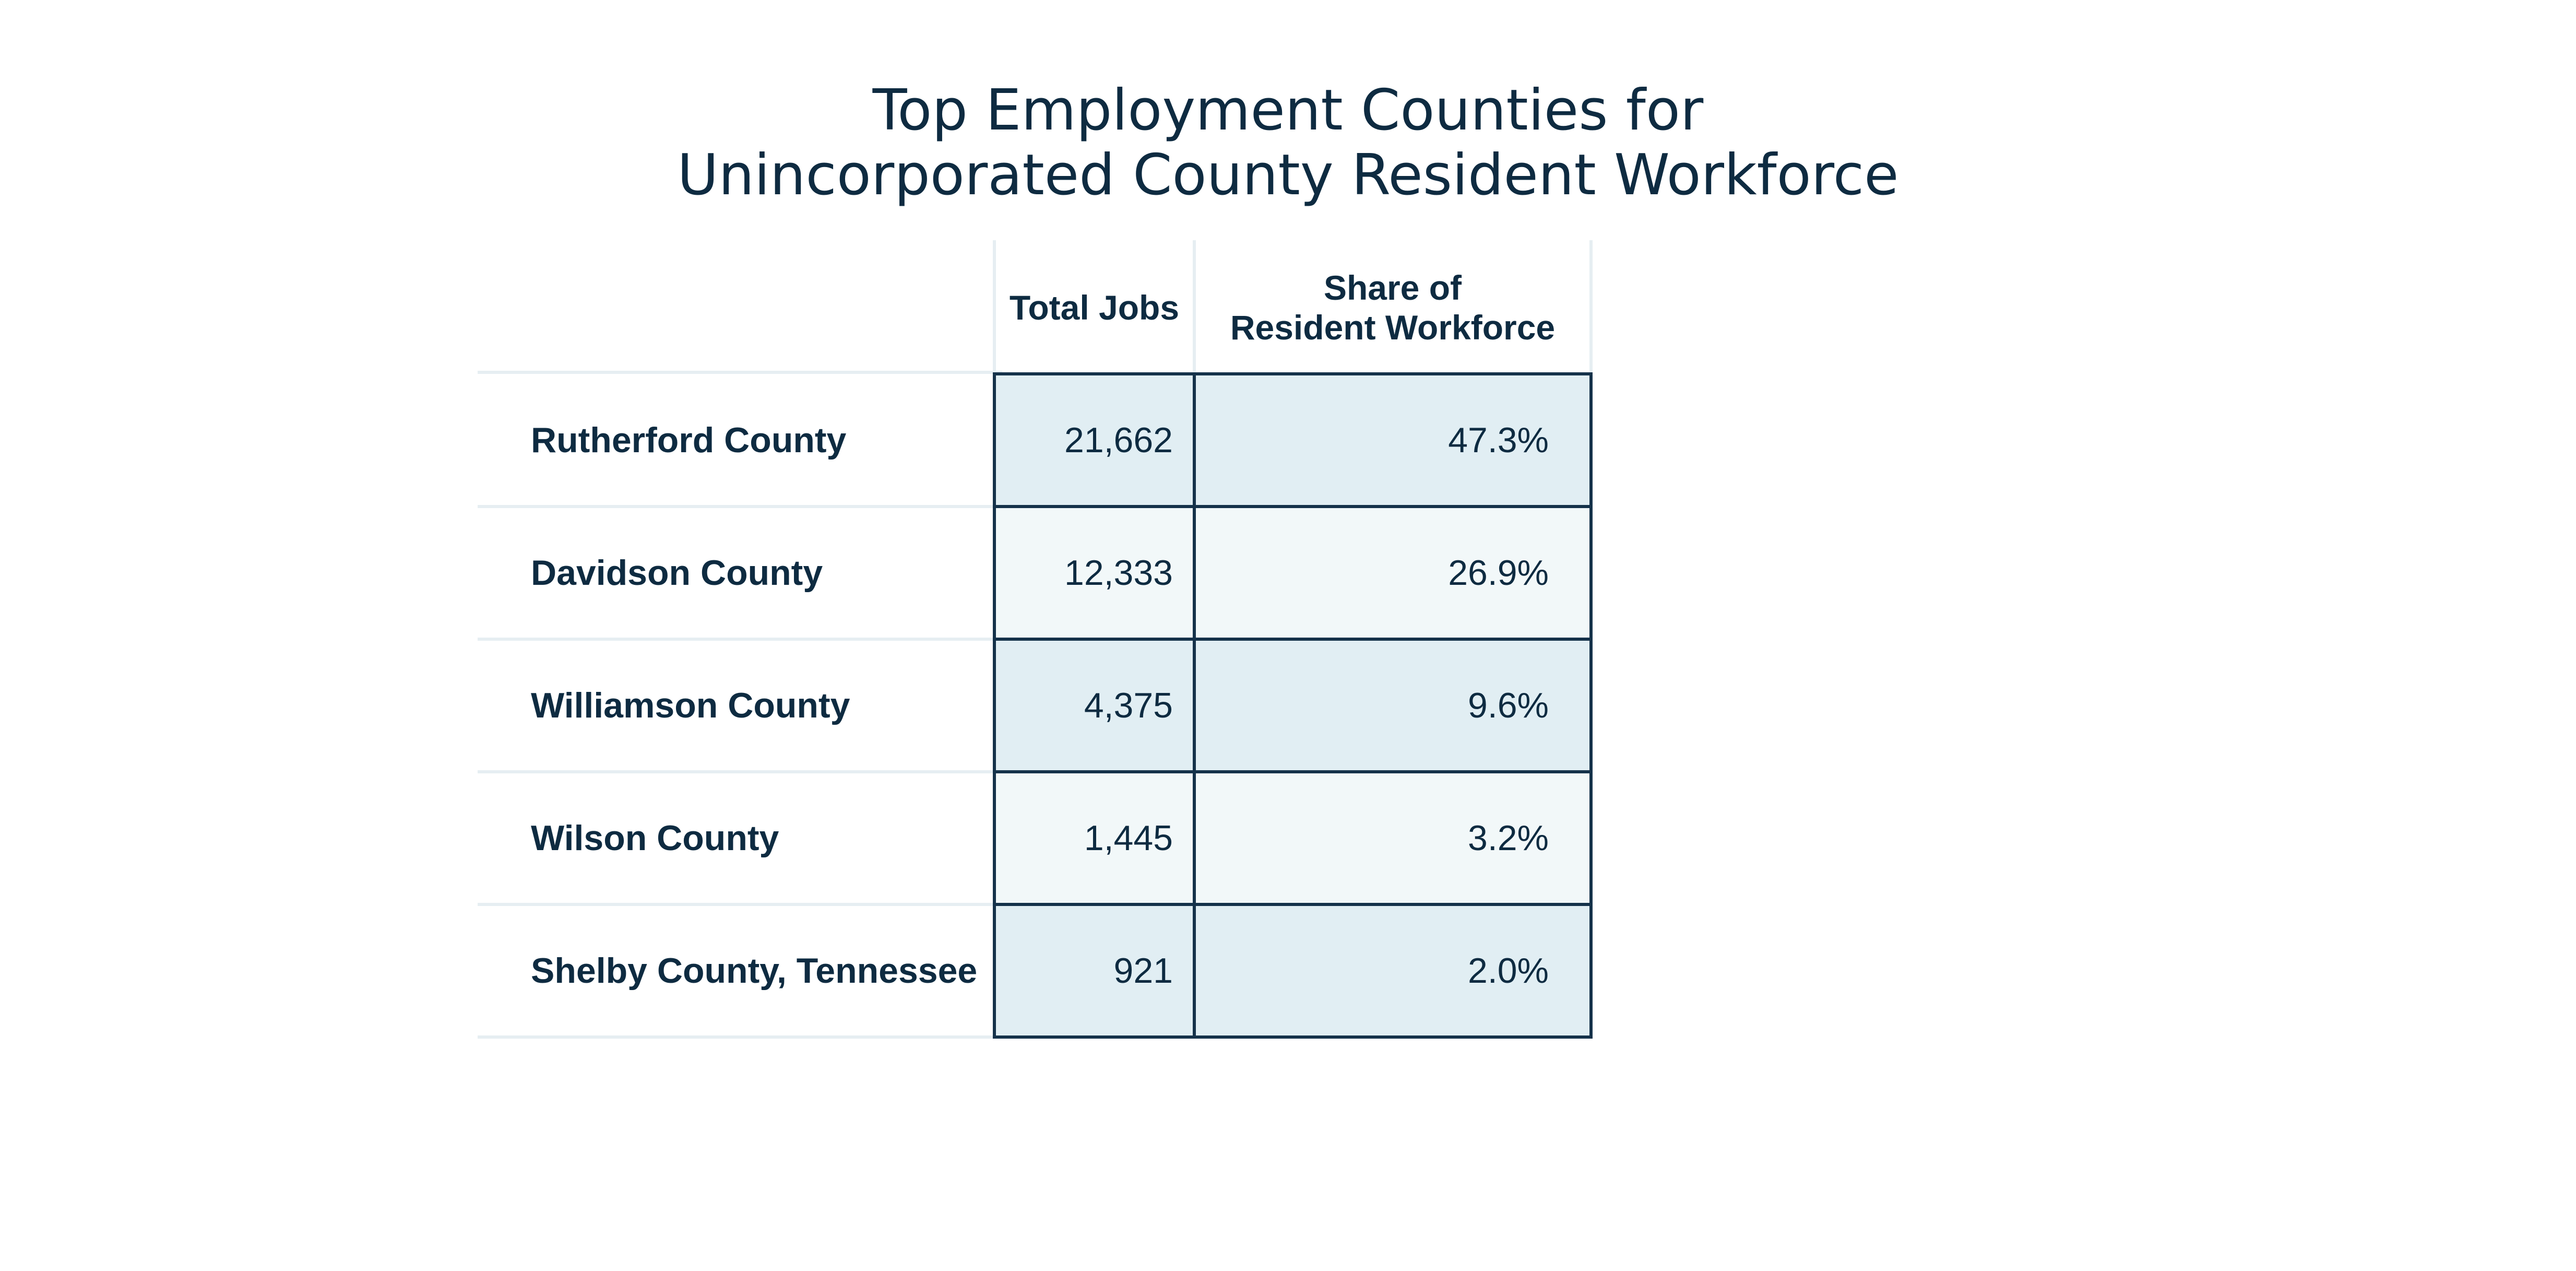  What do you see at coordinates (690, 705) in the screenshot?
I see `row-label: Williamson County` at bounding box center [690, 705].